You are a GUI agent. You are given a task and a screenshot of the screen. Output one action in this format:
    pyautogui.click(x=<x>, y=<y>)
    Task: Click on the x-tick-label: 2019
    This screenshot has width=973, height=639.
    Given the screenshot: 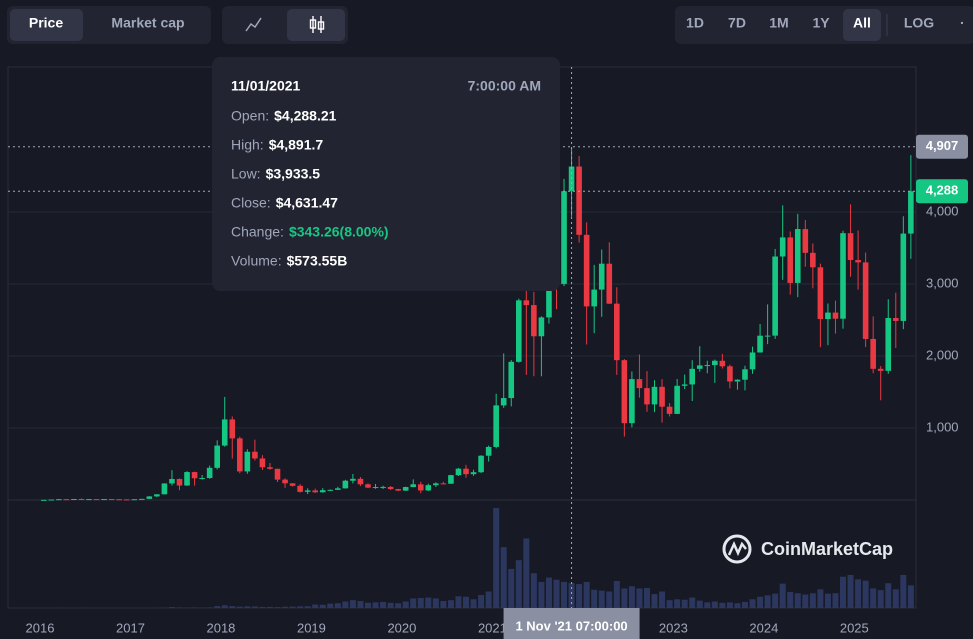 What is the action you would take?
    pyautogui.click(x=311, y=627)
    